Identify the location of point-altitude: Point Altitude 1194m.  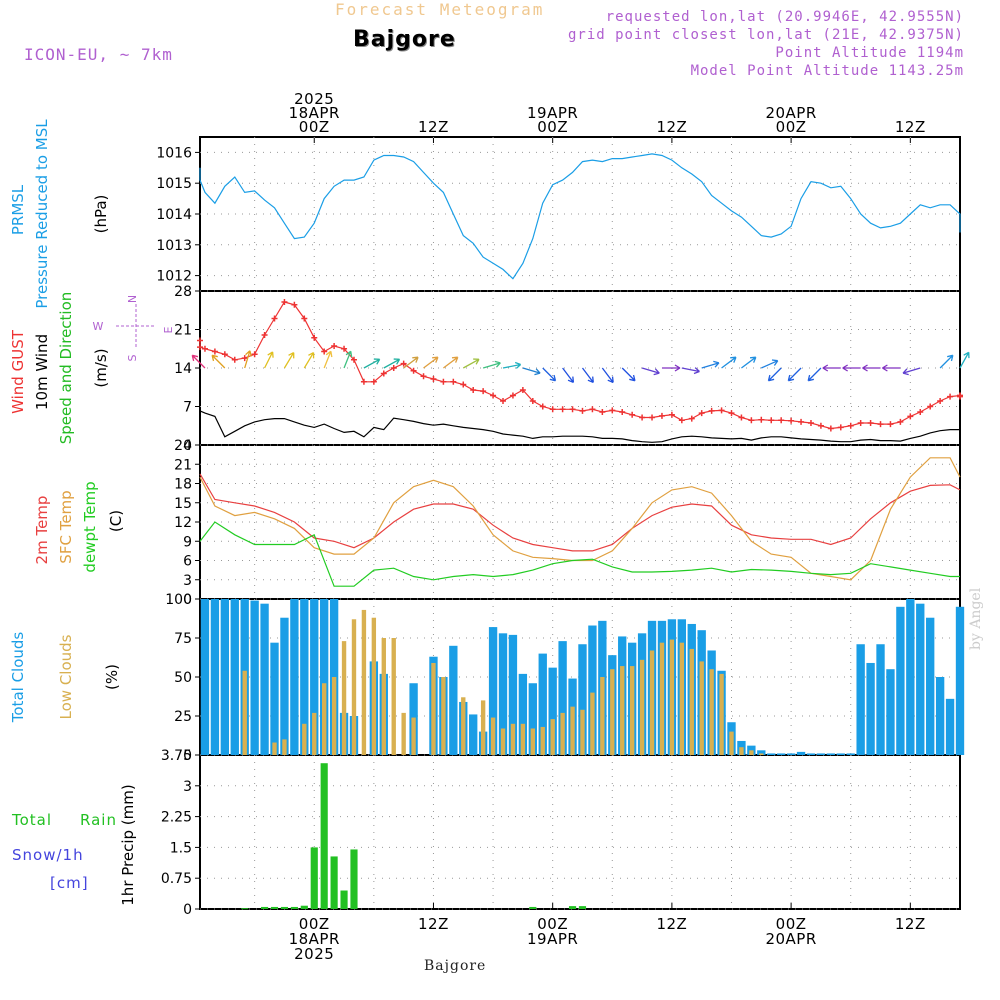
(869, 53).